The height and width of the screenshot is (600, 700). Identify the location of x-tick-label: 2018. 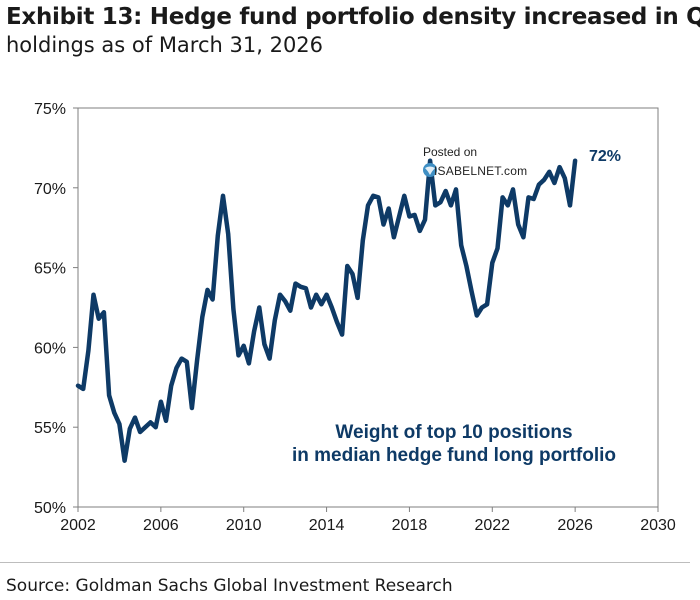
(410, 525).